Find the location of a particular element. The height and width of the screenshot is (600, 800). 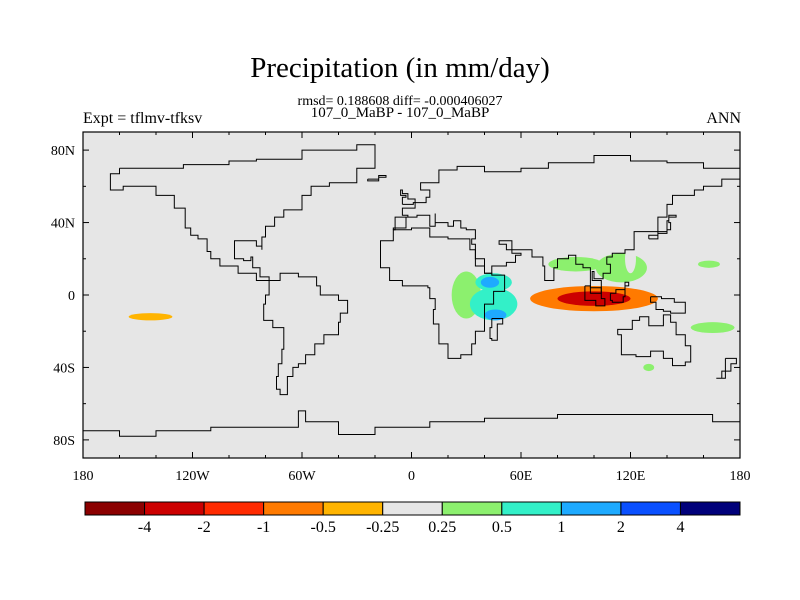

colorbar-label: -0.5 is located at coordinates (323, 527).